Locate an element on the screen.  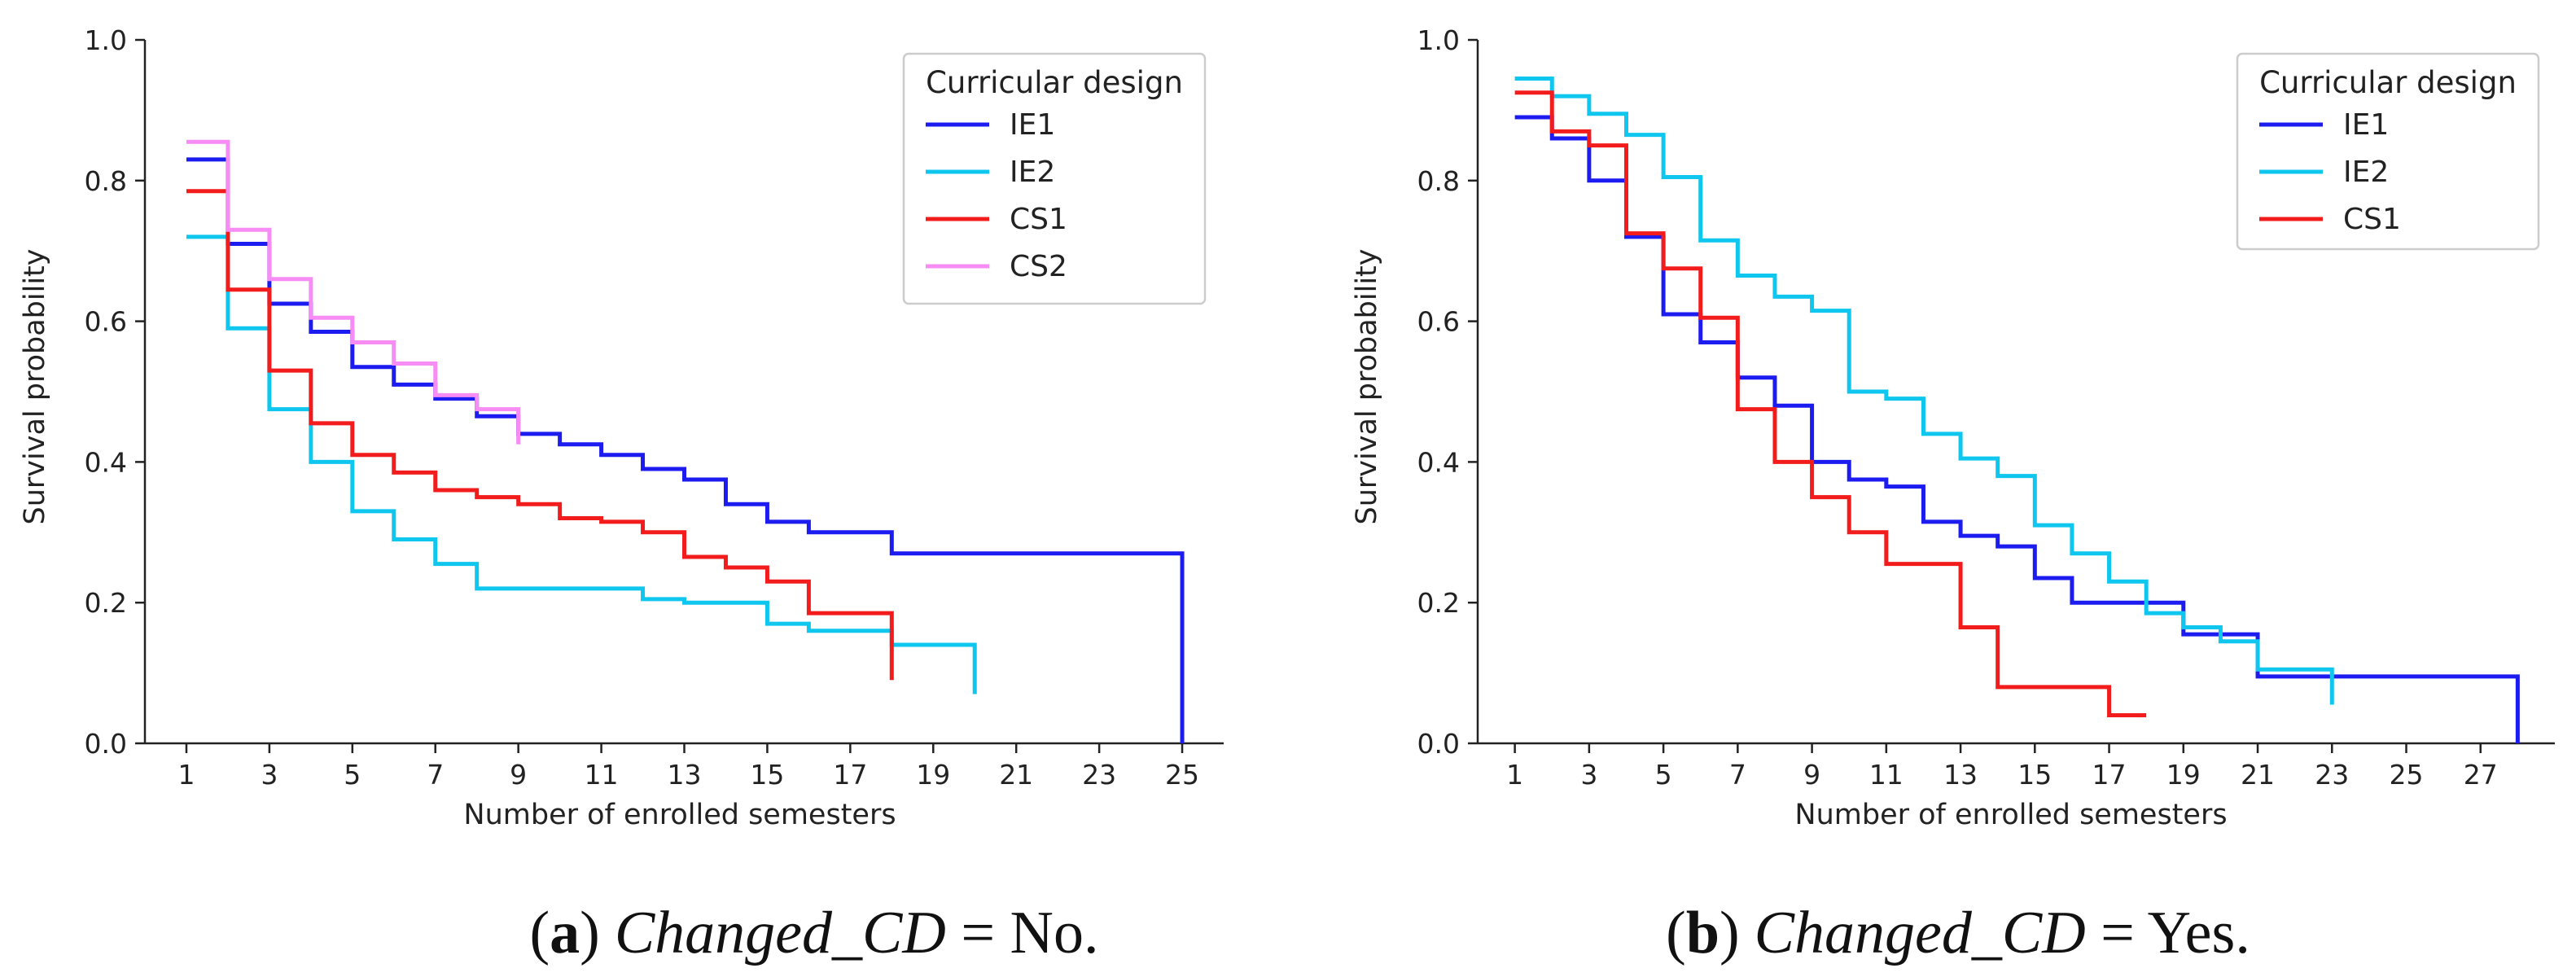
panel-a-caption-variable: Changed_CD is located at coordinates (780, 933).